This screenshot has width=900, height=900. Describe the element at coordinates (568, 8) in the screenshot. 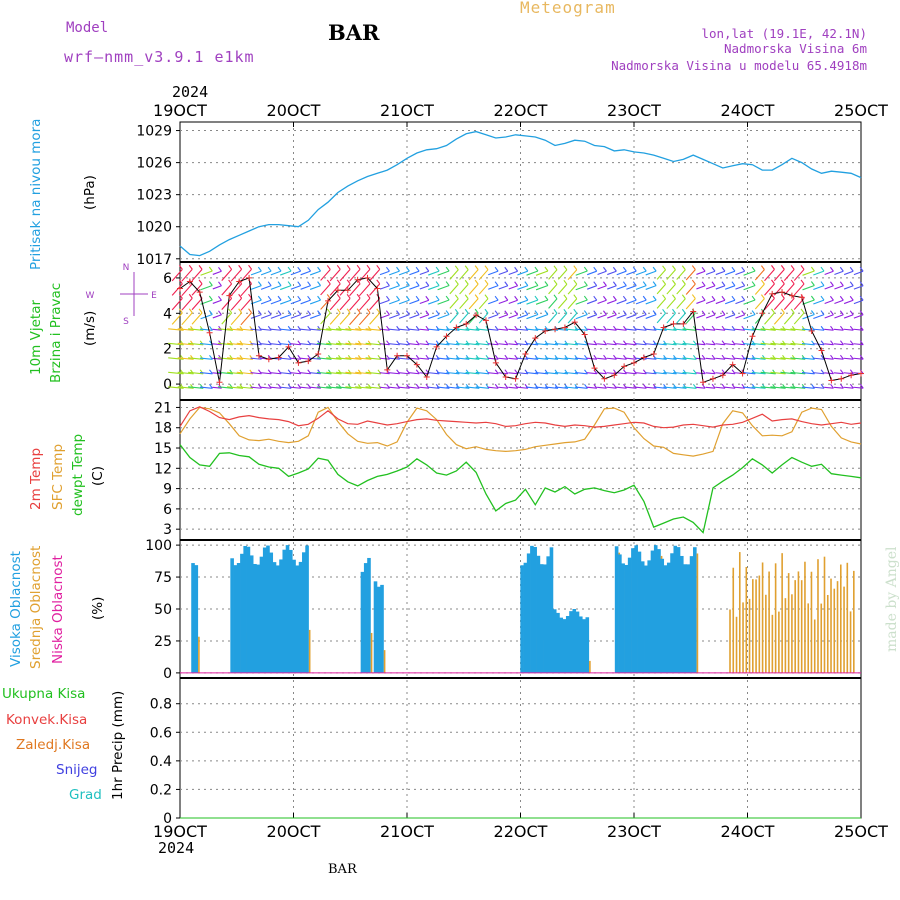

I see `meteogram-title: Meteogram` at that location.